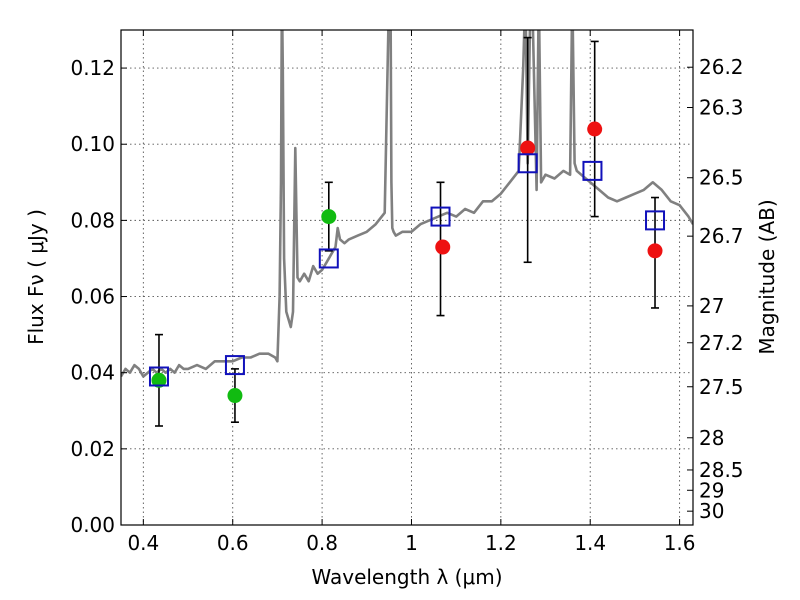  Describe the element at coordinates (322, 543) in the screenshot. I see `x-tick-label: 0.8` at that location.